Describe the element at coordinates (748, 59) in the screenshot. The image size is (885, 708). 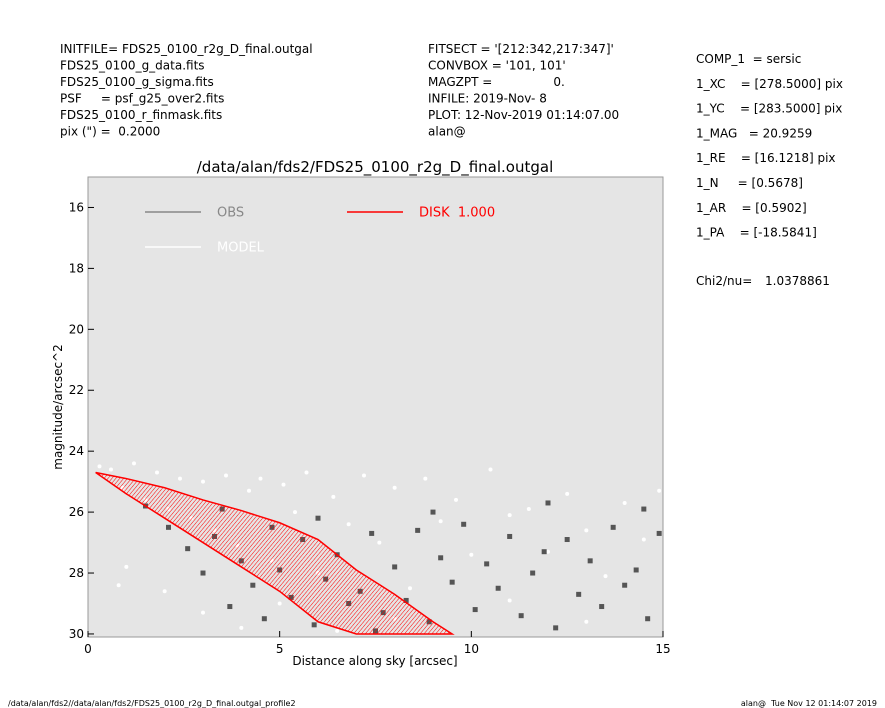
I see `param-line: COMP_1 = sersic` at that location.